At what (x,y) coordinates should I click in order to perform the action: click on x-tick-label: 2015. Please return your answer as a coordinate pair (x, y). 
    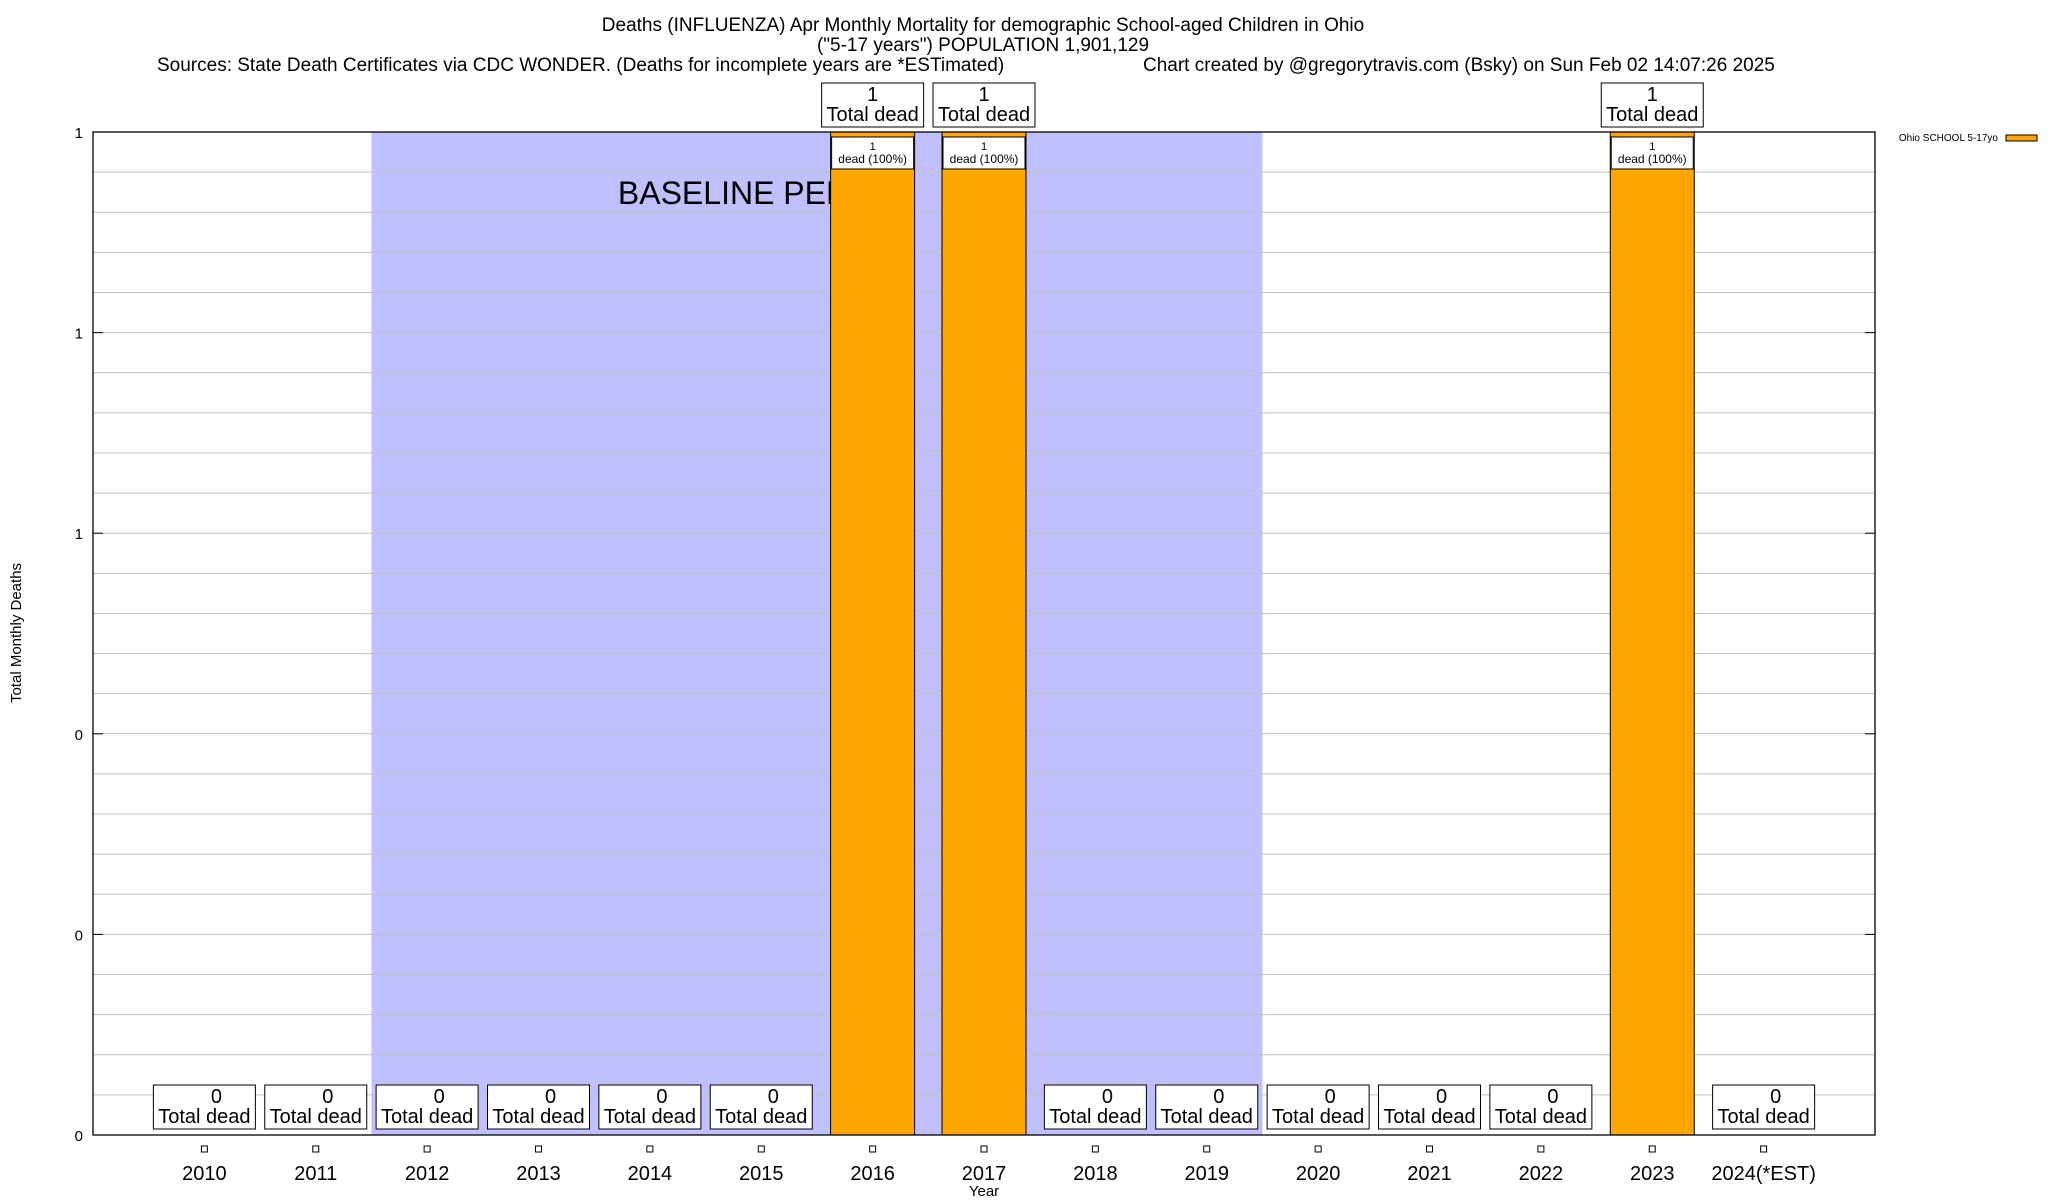
    Looking at the image, I should click on (761, 1174).